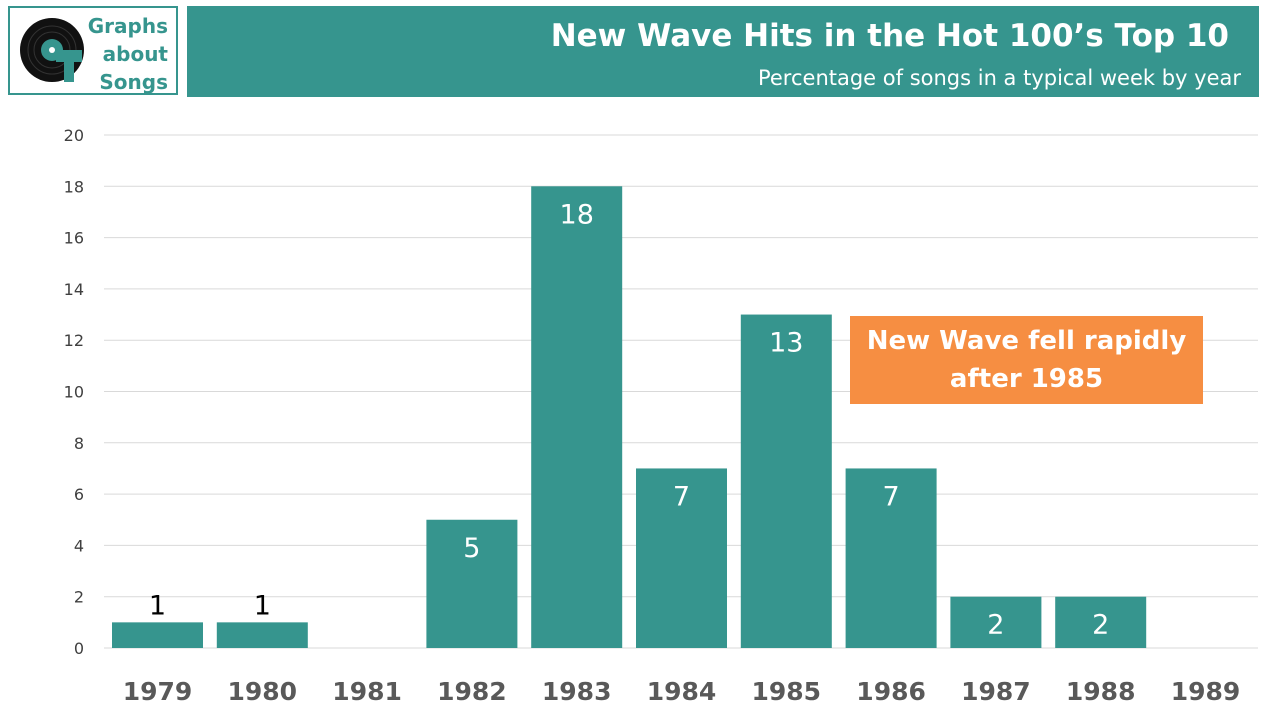 Image resolution: width=1280 pixels, height=720 pixels. I want to click on chart-title: New Wave Hits in the Hot 100’s Top 10, so click(889, 36).